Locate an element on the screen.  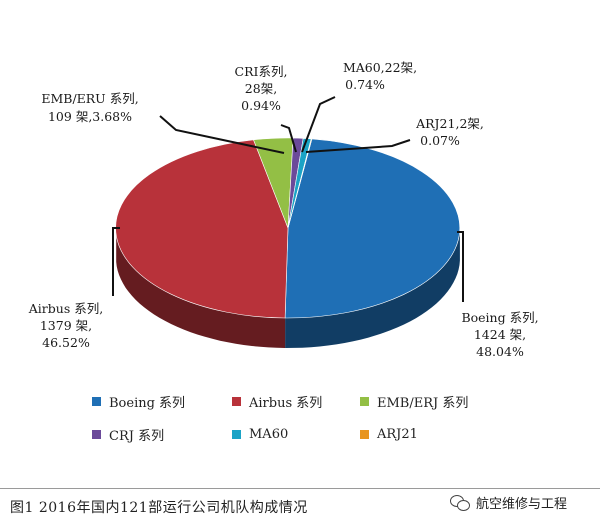
pie-slice-airbus- is located at coordinates (202, 229).